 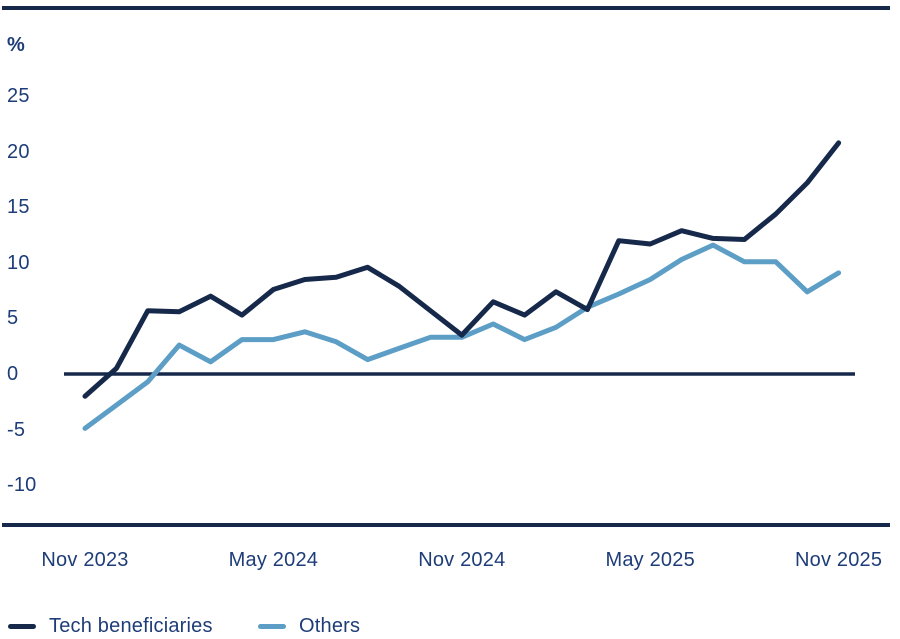 I want to click on y-axis-label-25: 25, so click(x=18, y=96).